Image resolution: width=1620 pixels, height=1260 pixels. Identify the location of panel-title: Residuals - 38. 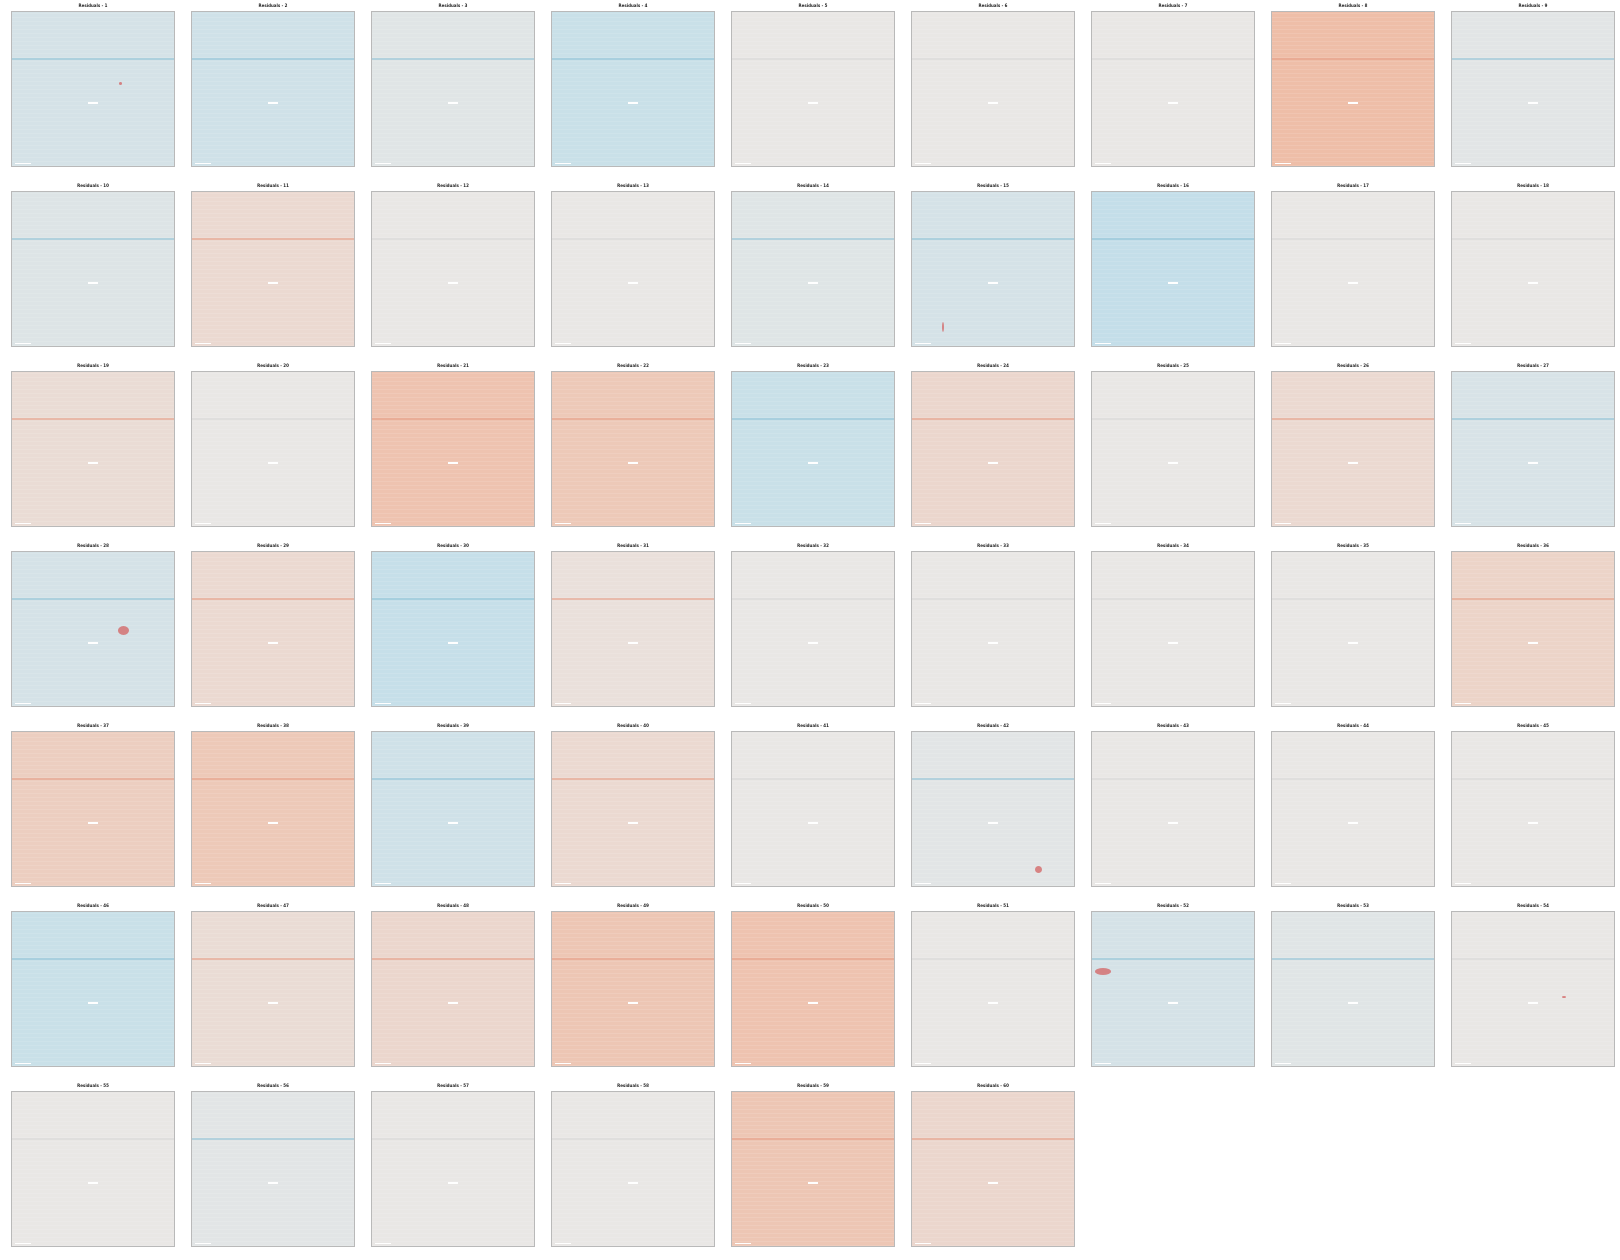
(273, 725).